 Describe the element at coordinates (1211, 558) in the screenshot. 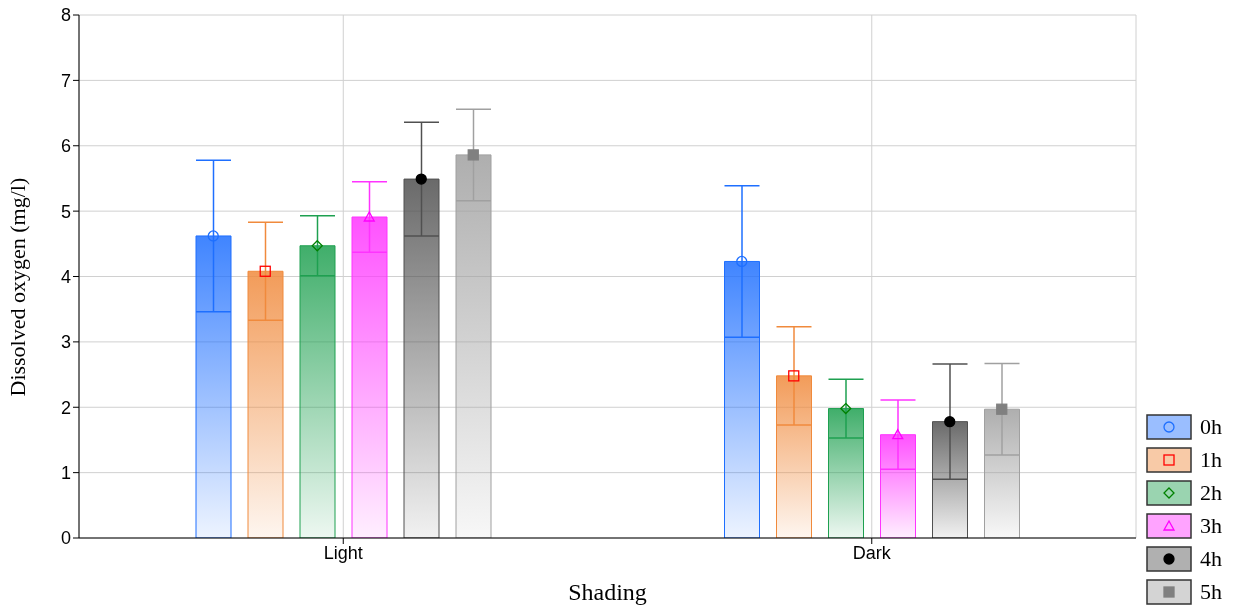

I see `legend-label: 4h` at that location.